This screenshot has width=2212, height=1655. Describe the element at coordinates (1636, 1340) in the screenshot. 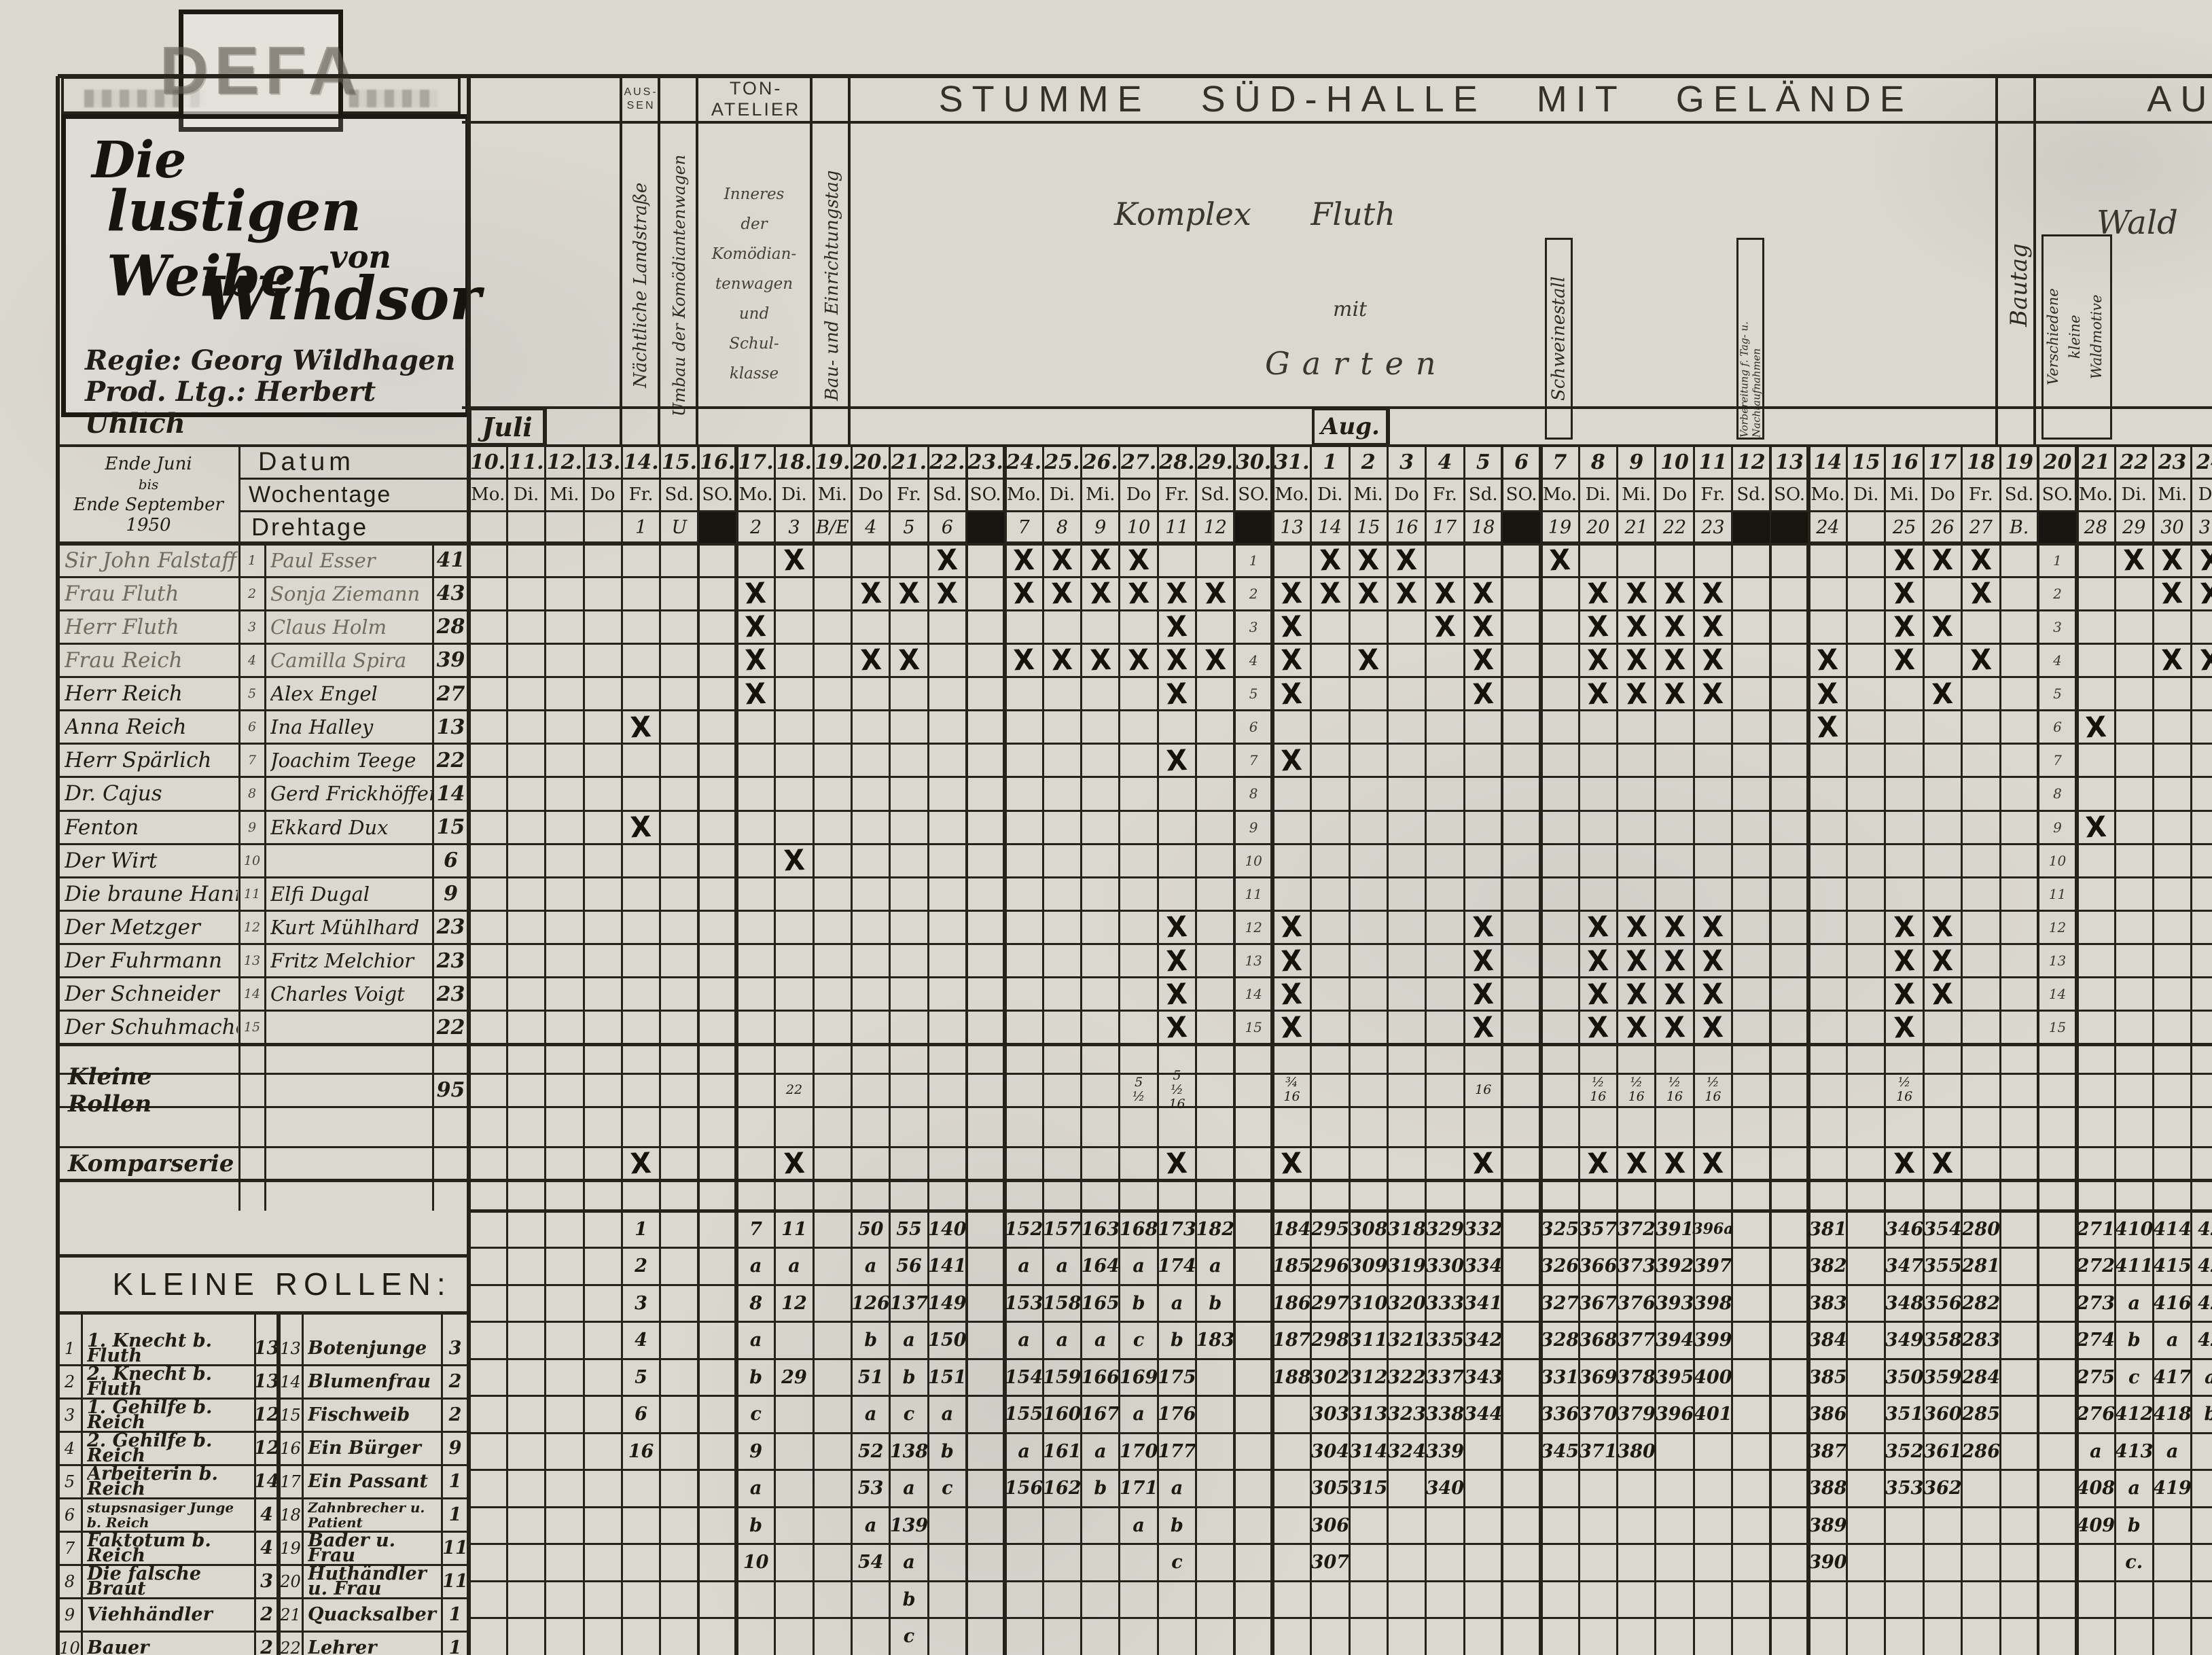

I see `scene-number-cell: 377` at that location.